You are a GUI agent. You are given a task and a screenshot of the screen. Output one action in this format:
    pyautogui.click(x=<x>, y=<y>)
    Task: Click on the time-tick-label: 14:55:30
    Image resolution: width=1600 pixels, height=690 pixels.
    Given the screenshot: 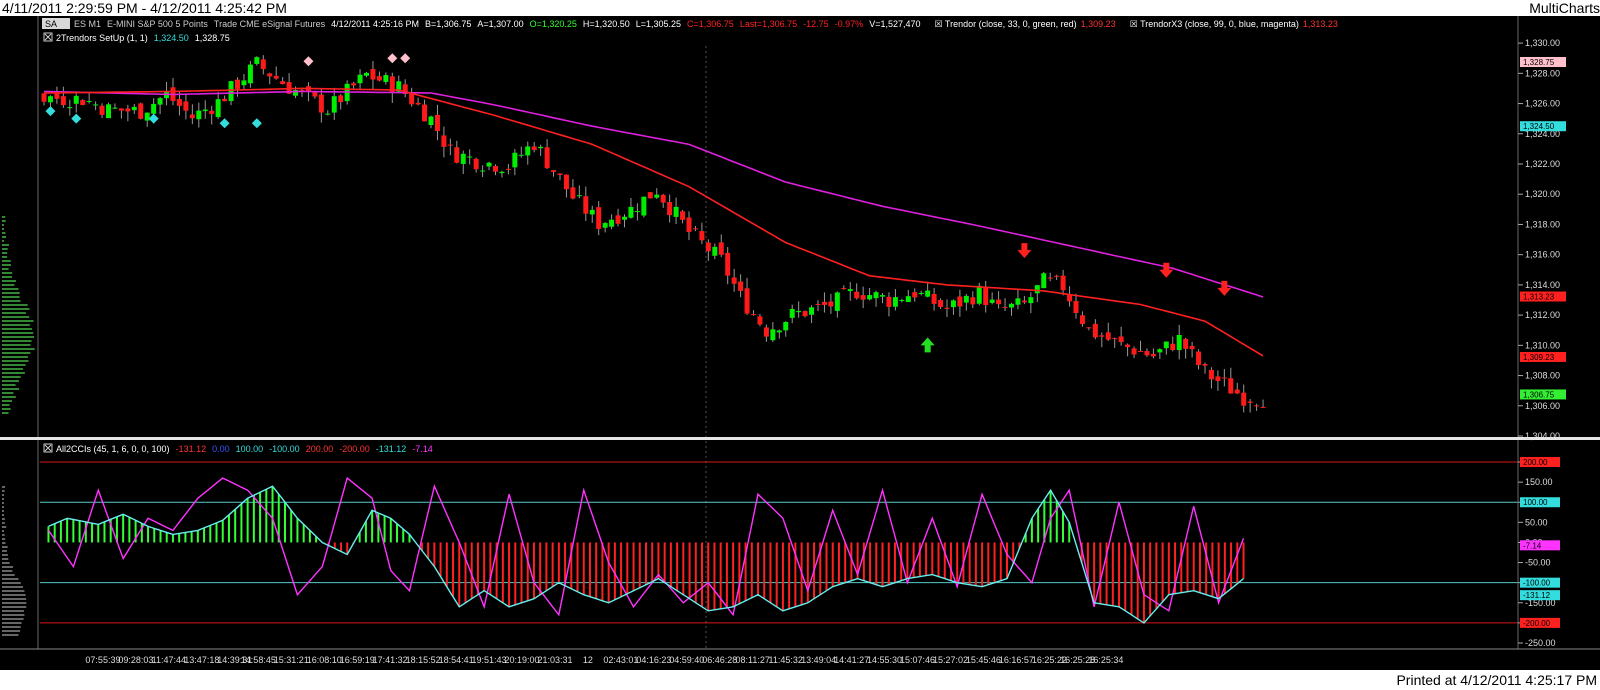 What is the action you would take?
    pyautogui.click(x=884, y=660)
    